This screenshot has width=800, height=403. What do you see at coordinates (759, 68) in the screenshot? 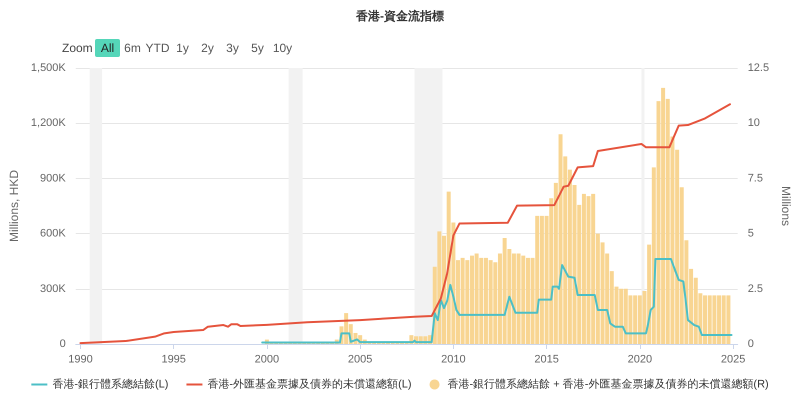
I see `y2-tick-label: 12.5` at bounding box center [759, 68].